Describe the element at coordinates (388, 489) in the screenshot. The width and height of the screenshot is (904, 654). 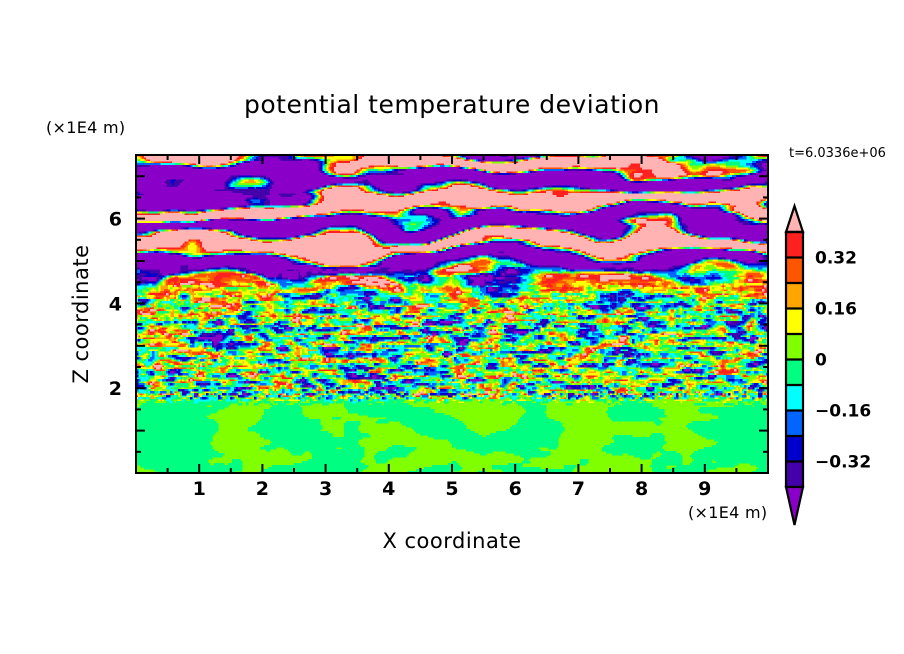
I see `x-tick-label: 4` at that location.